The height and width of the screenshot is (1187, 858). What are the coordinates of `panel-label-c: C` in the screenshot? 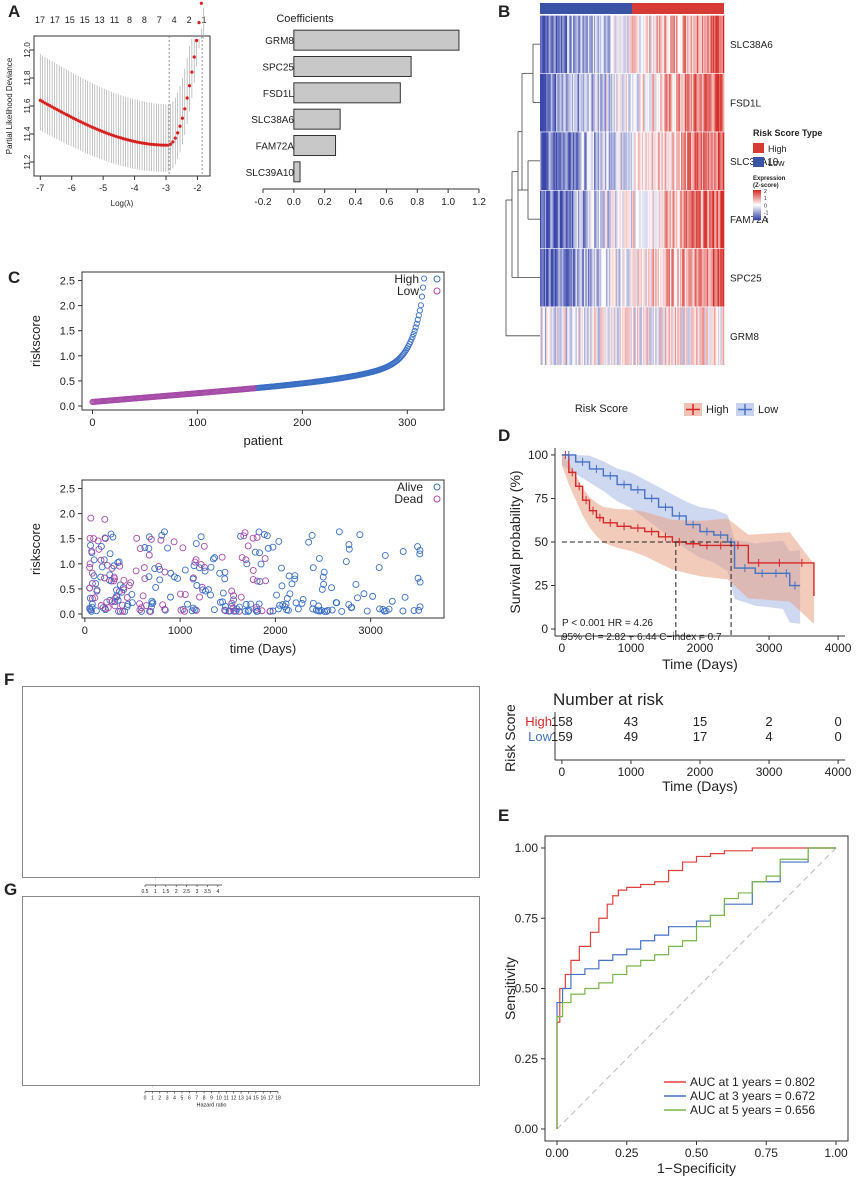 It's located at (14, 277).